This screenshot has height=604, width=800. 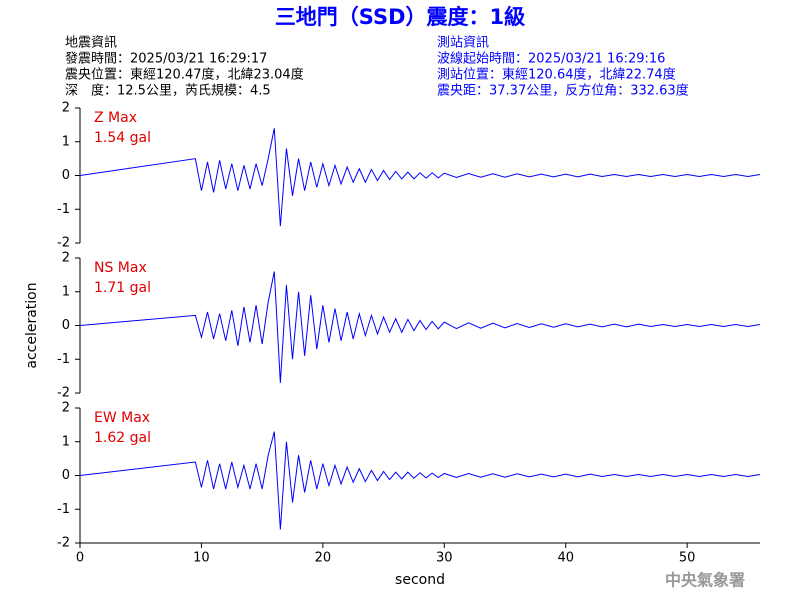 I want to click on x-tick-label: 10, so click(x=201, y=558).